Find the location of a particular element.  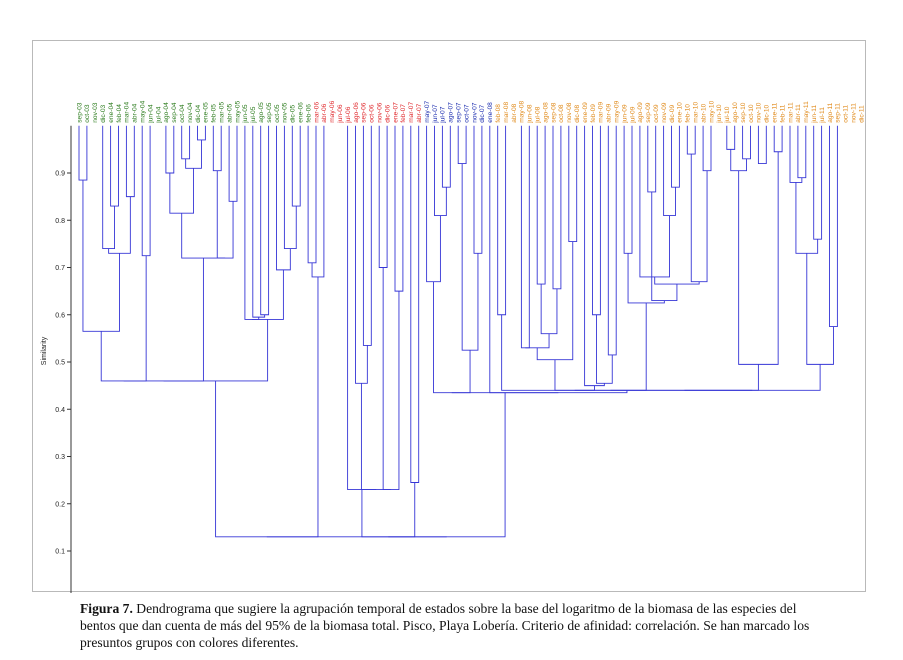

leaf-label: ene-07 is located at coordinates (395, 112).